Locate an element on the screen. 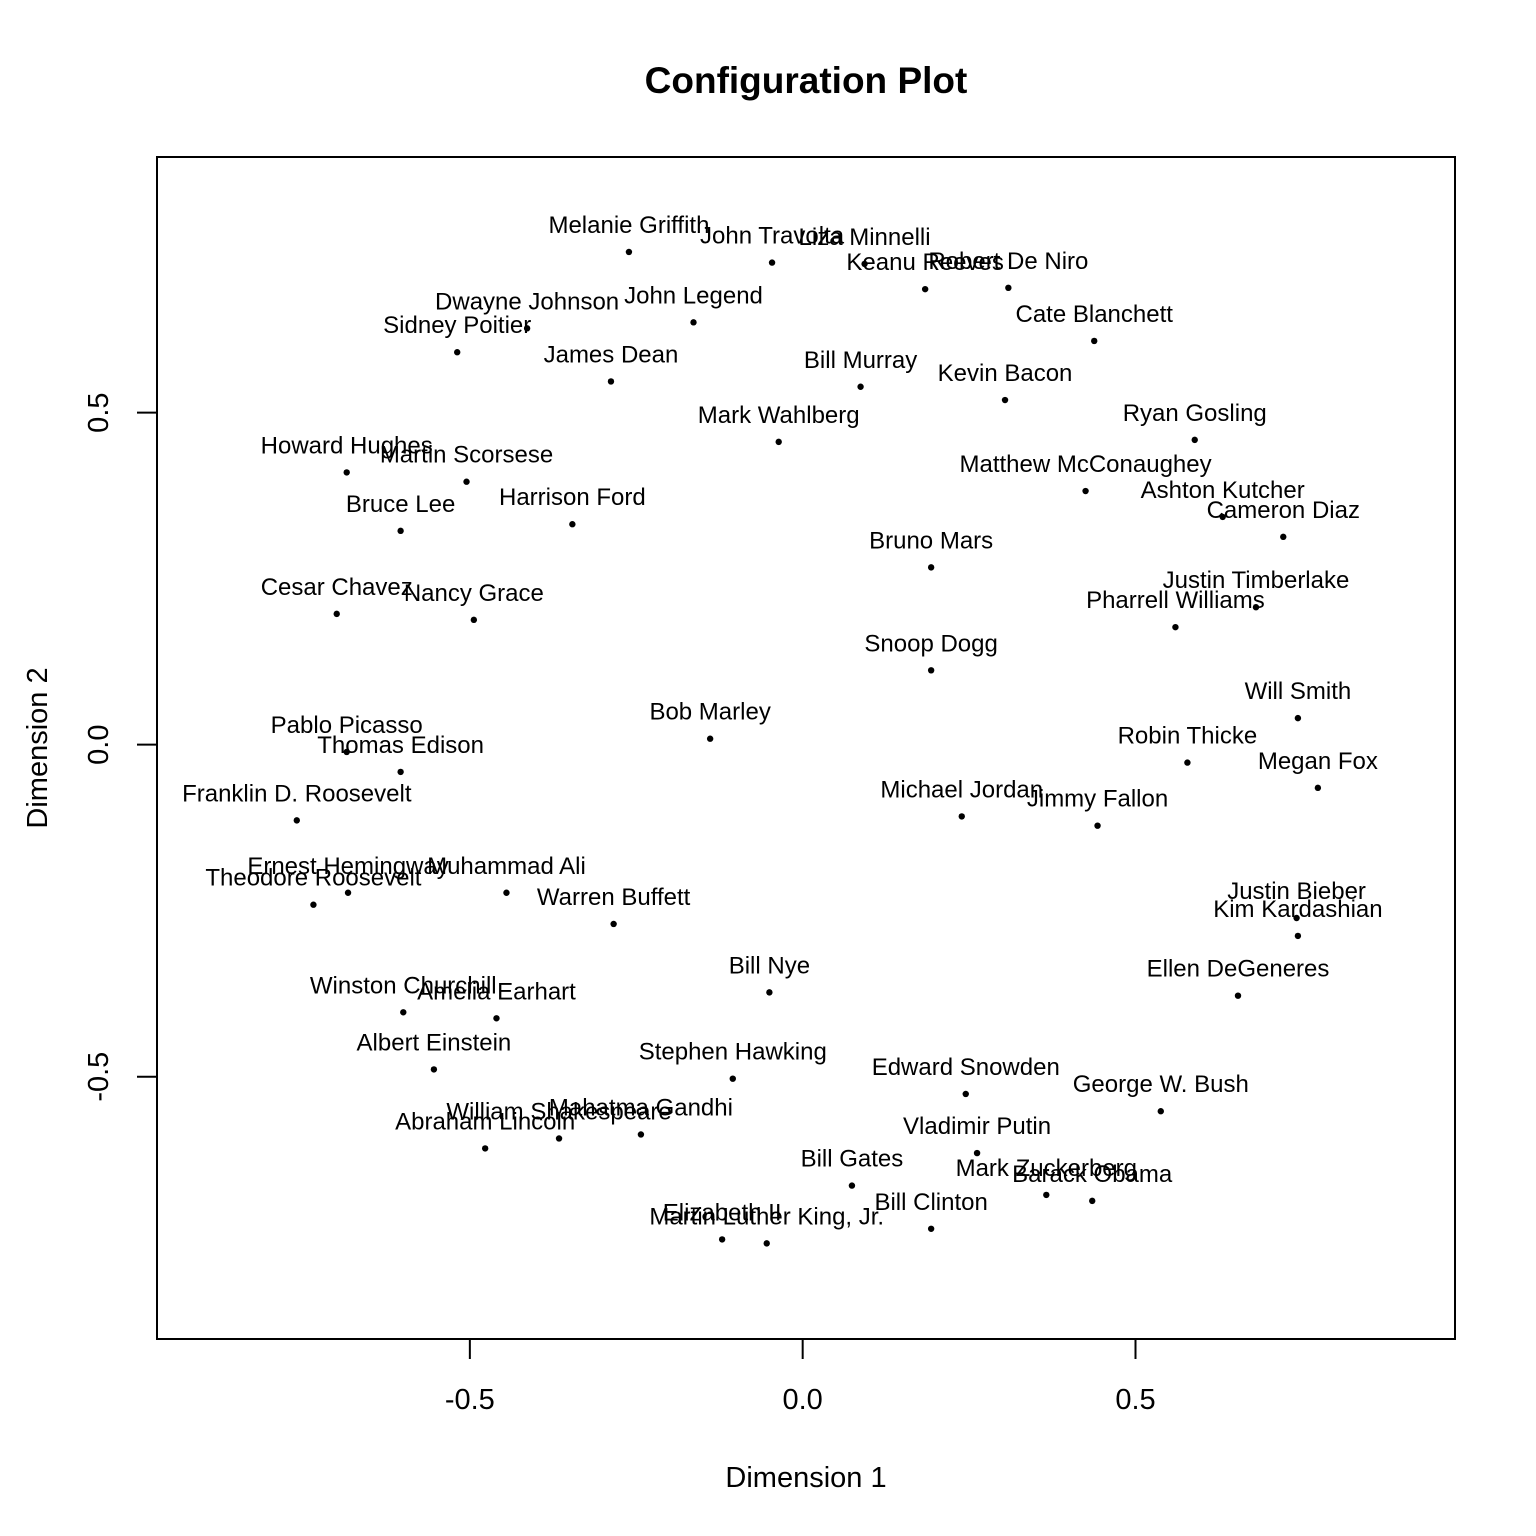  point-label: Snoop Dogg is located at coordinates (930, 643).